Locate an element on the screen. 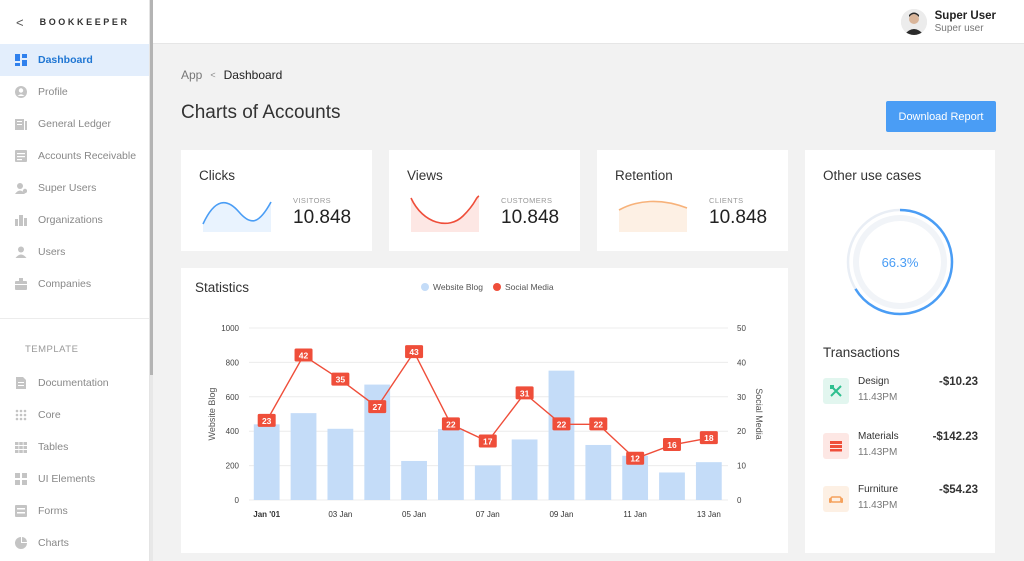 The image size is (1024, 561). sidebar-item-tables: Tables is located at coordinates (74, 447).